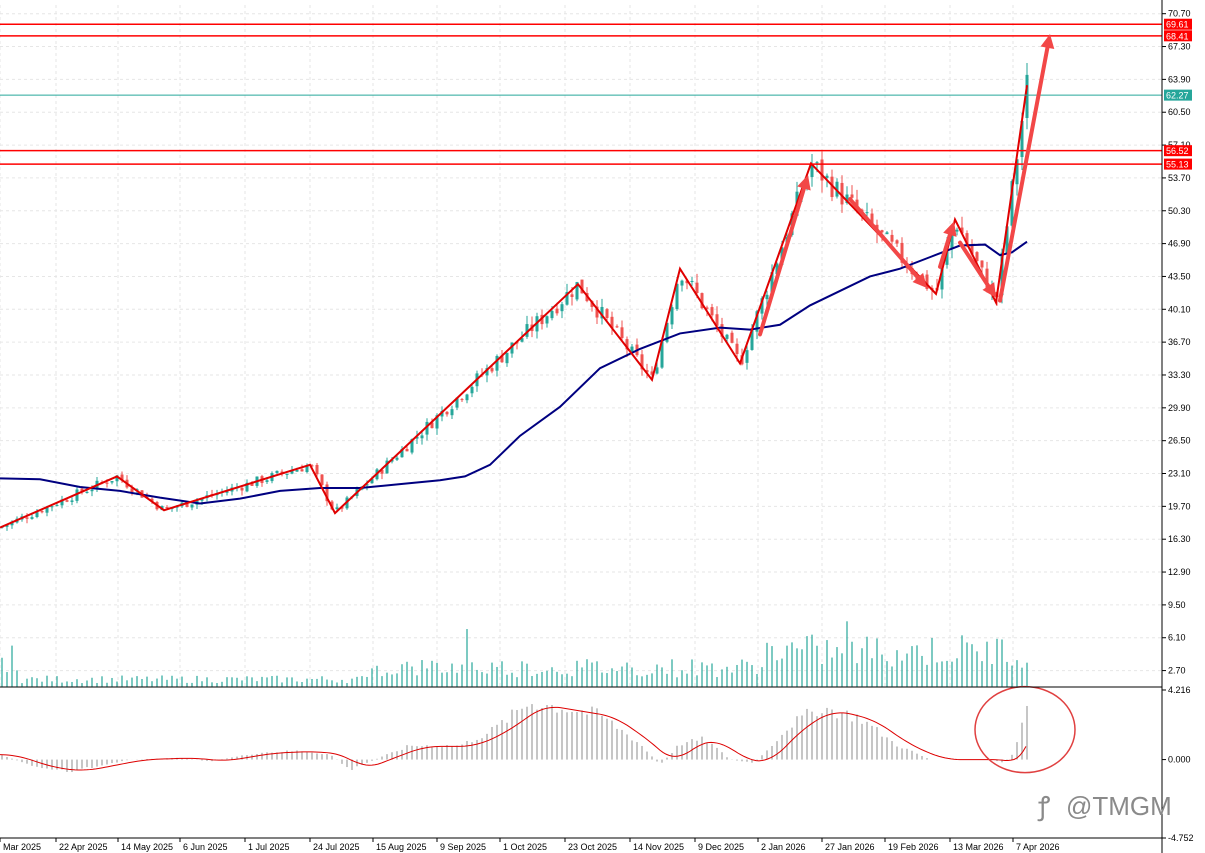  Describe the element at coordinates (1179, 474) in the screenshot. I see `price-tick-label: 23.10` at that location.